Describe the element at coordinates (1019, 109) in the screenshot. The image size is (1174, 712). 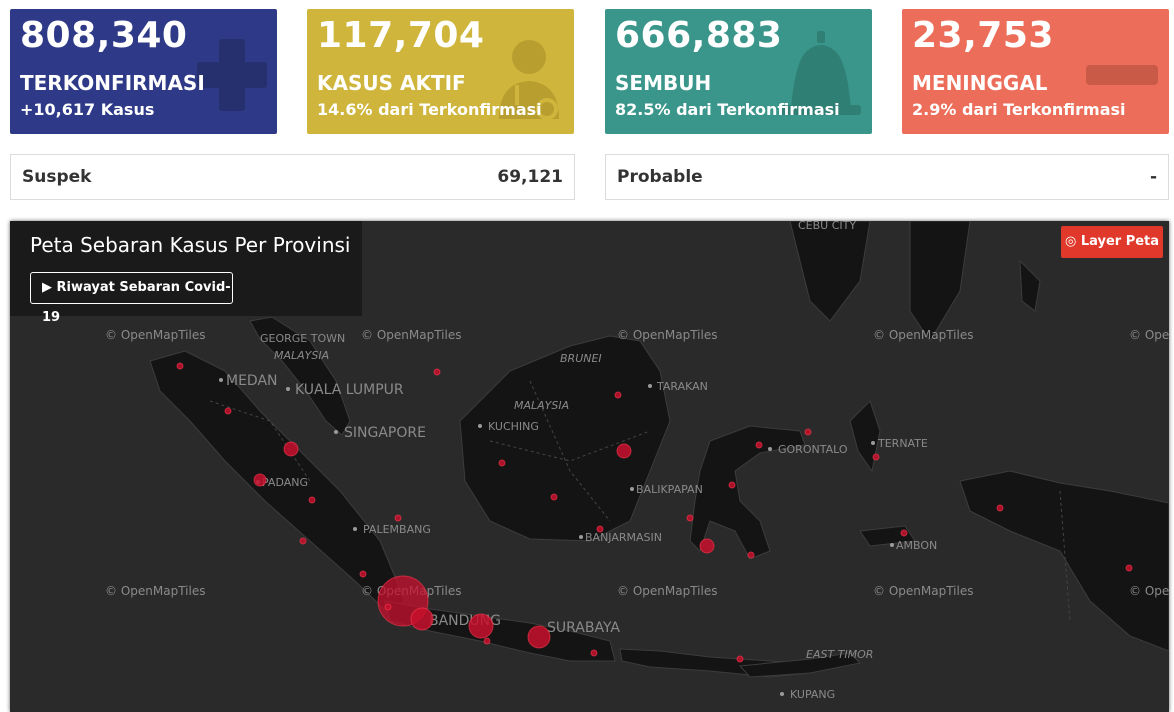
I see `deaths-sub: 2.9% dari Terkonfirmasi` at that location.